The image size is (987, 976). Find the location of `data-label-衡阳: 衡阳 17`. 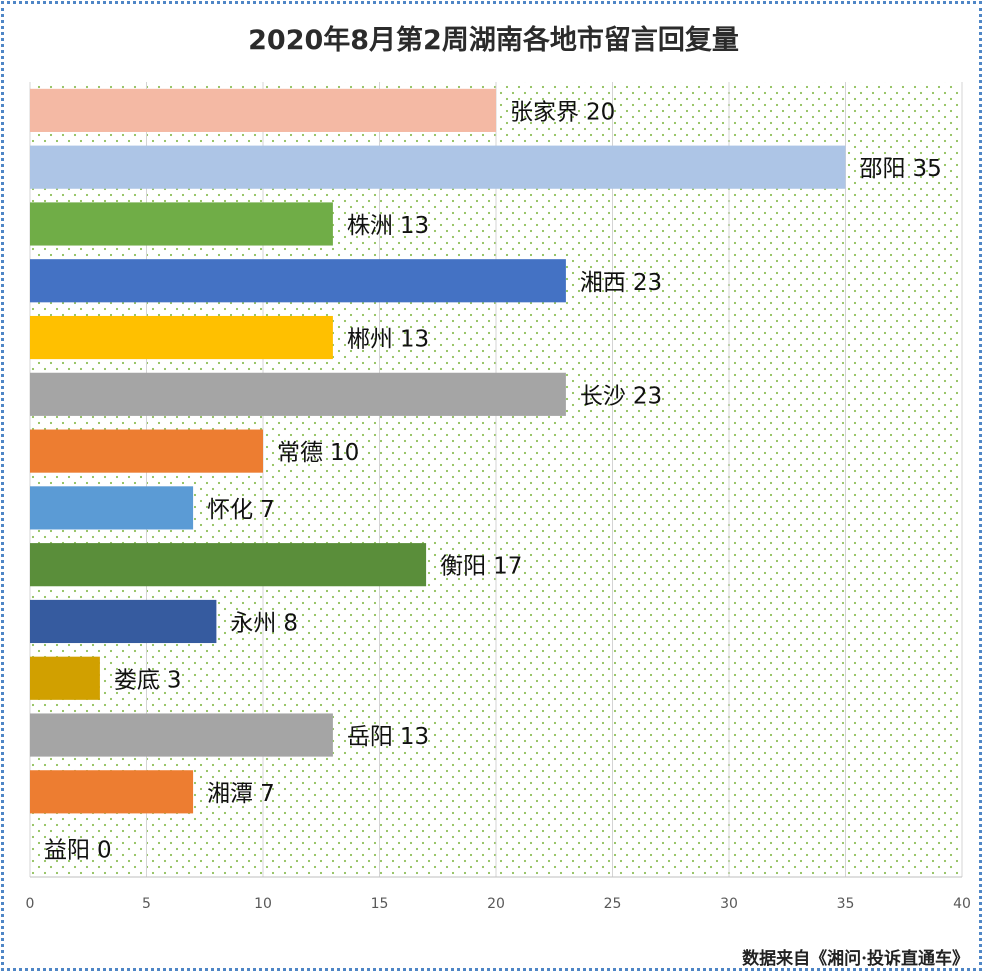

data-label-衡阳: 衡阳 17 is located at coordinates (481, 567).